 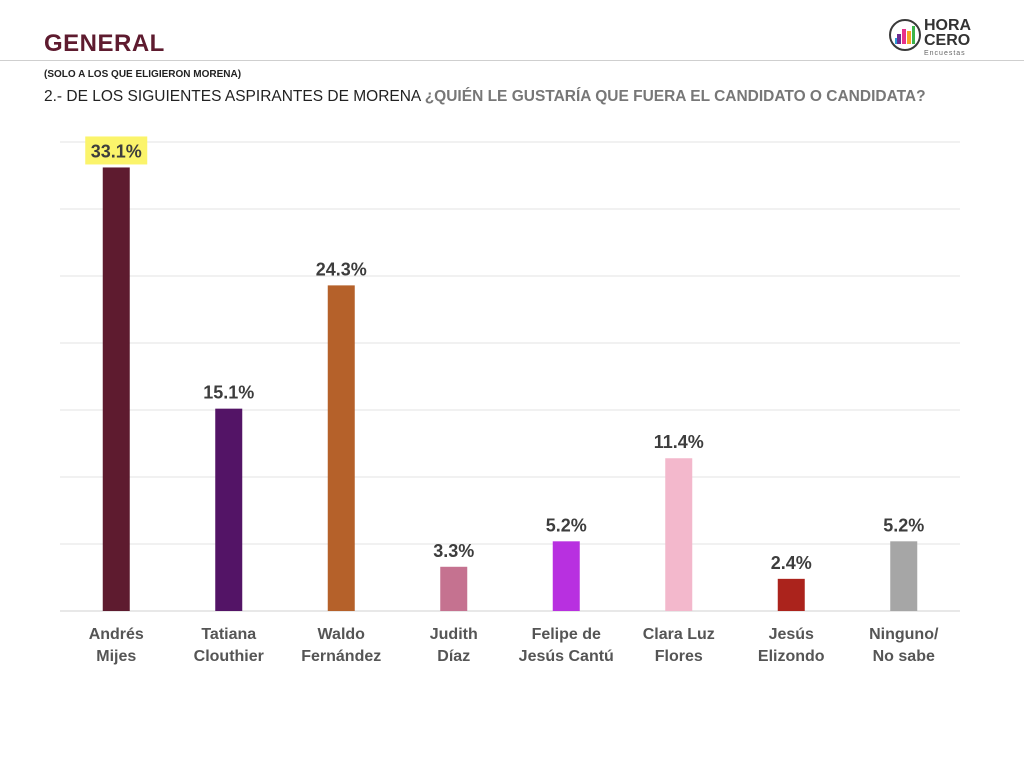 What do you see at coordinates (229, 656) in the screenshot?
I see `category-label: Clouthier` at bounding box center [229, 656].